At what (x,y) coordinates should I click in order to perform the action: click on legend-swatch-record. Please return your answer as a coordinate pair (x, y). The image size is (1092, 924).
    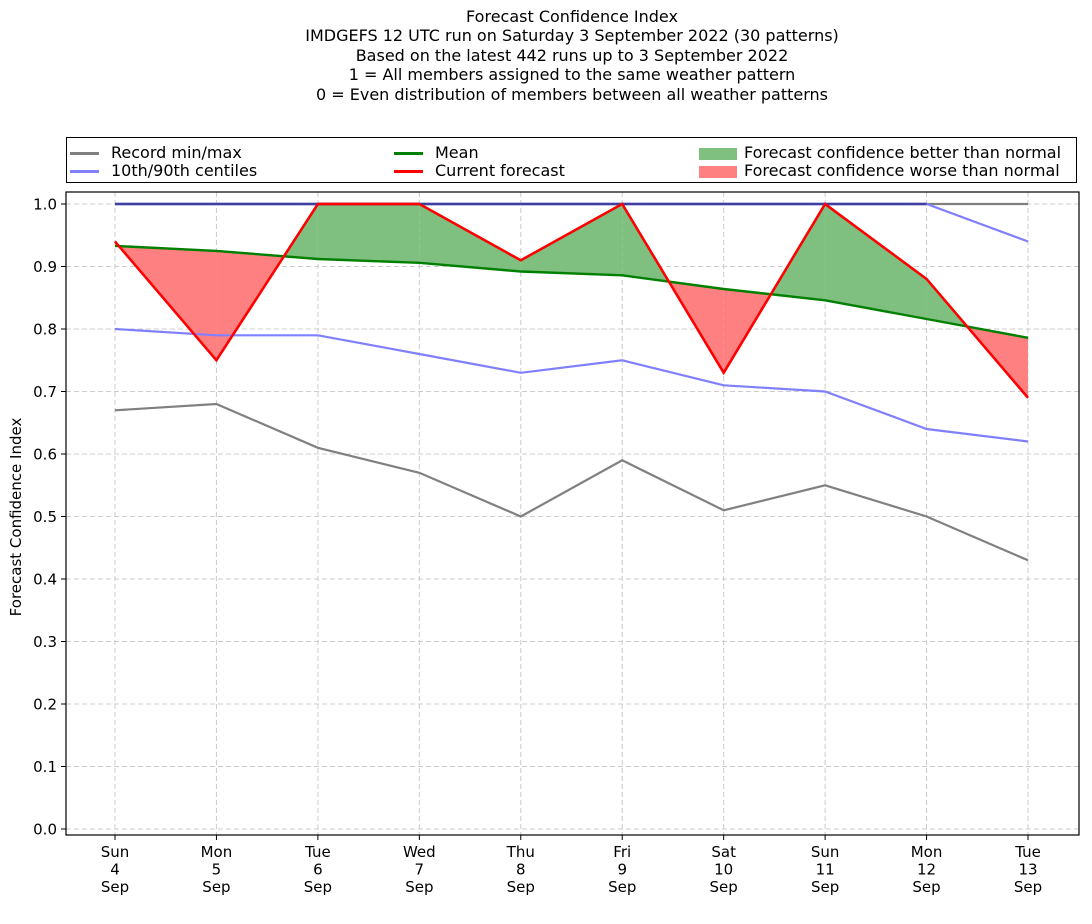
    Looking at the image, I should click on (84, 153).